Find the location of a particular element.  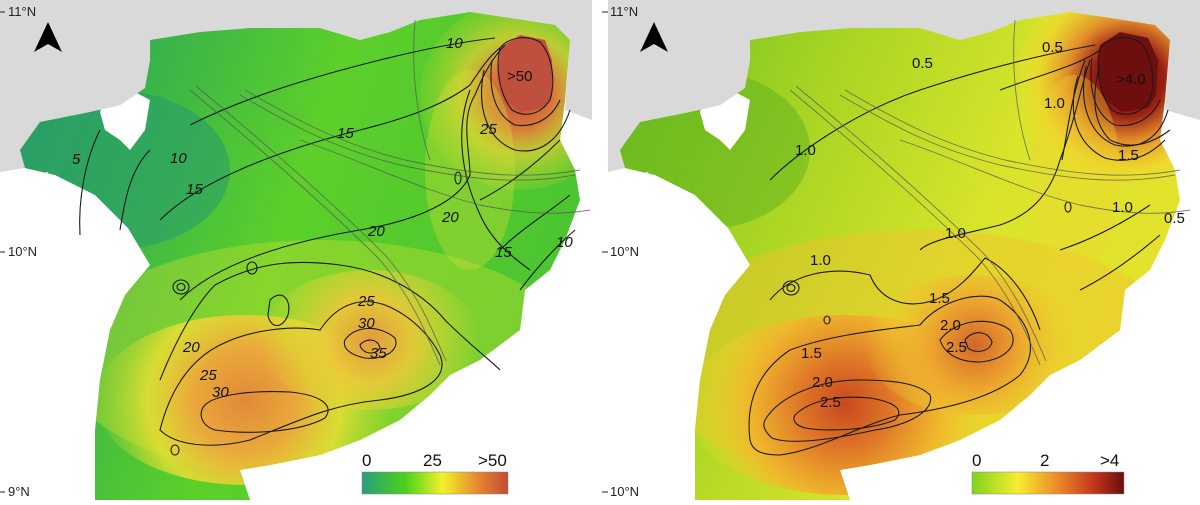

right-north-arrow-icon is located at coordinates (654, 37).